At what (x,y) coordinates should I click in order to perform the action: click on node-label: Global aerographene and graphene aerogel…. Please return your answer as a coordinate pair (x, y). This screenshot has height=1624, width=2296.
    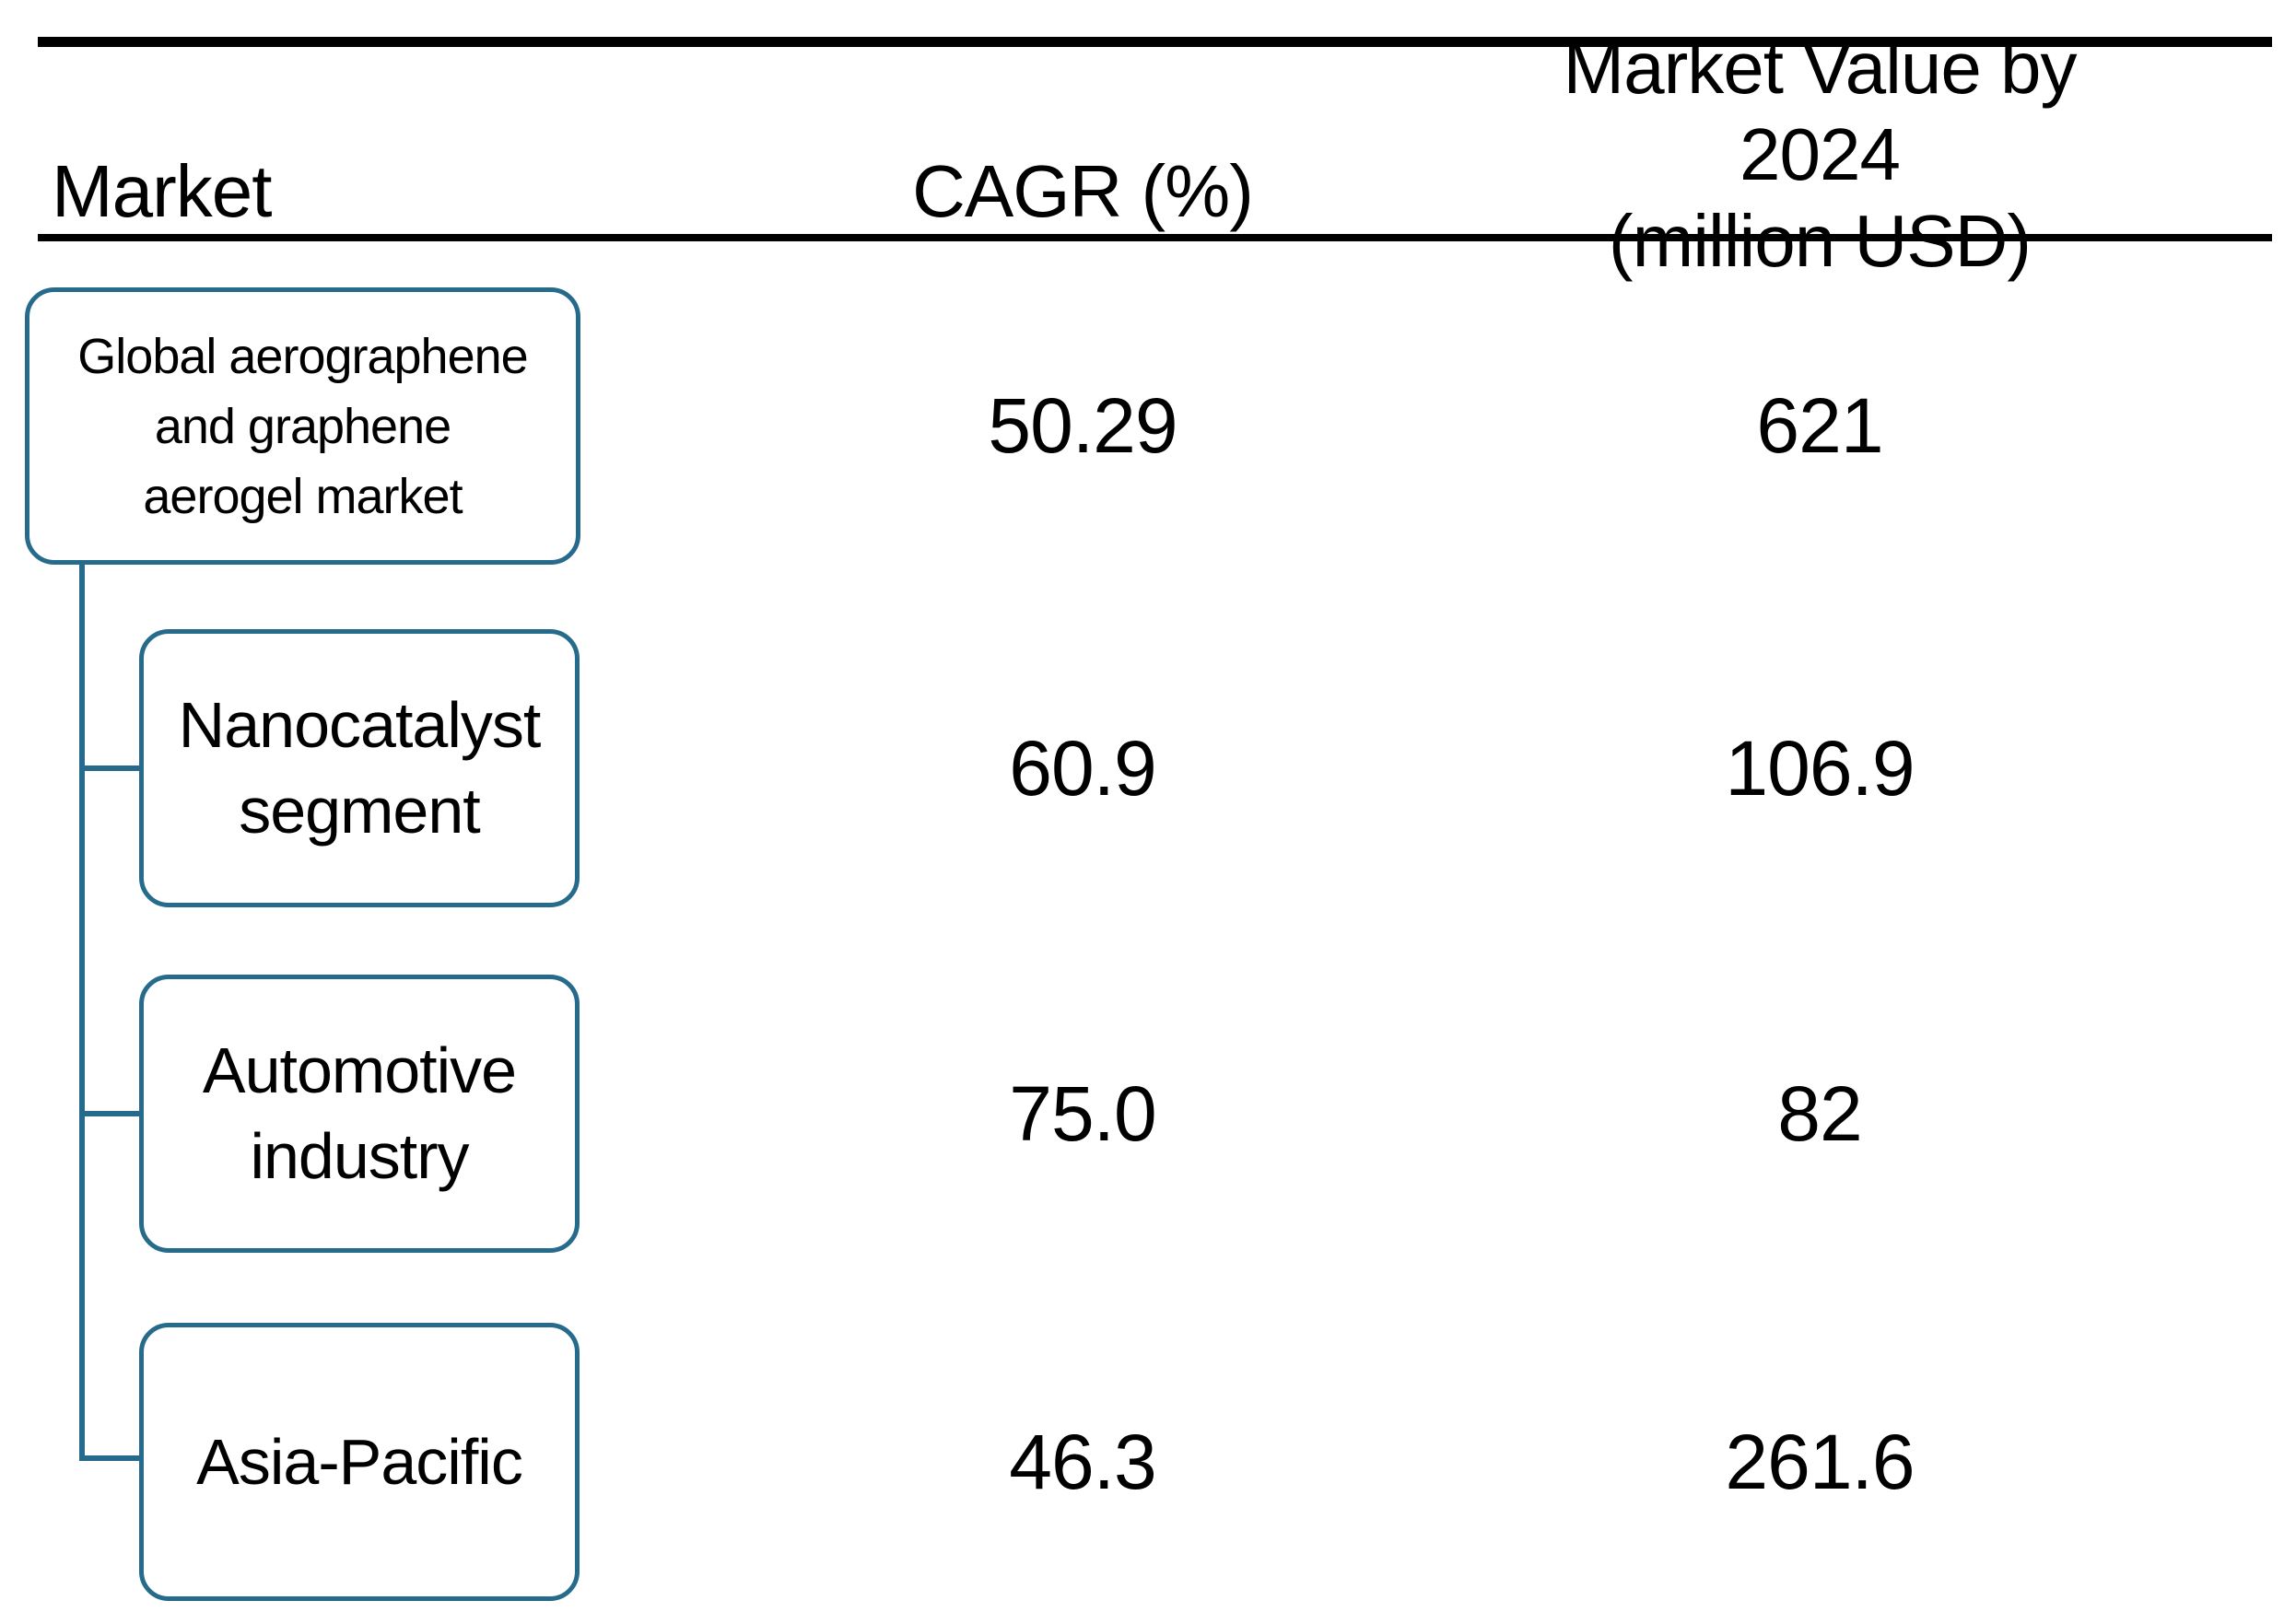
    Looking at the image, I should click on (303, 426).